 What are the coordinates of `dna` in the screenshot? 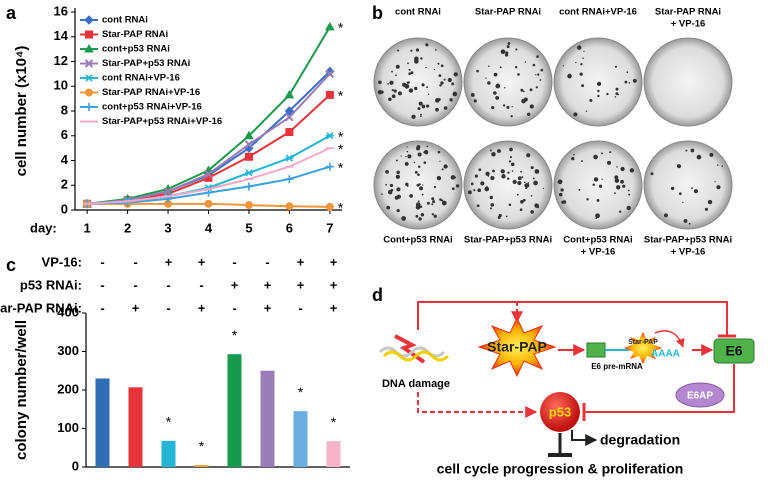 It's located at (416, 356).